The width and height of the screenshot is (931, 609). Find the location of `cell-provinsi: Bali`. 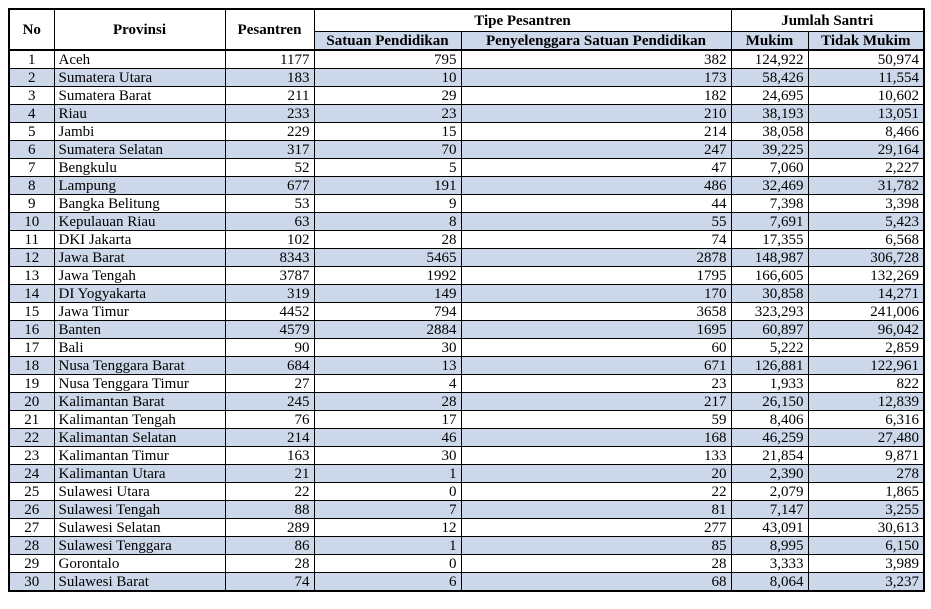

cell-provinsi: Bali is located at coordinates (139, 347).